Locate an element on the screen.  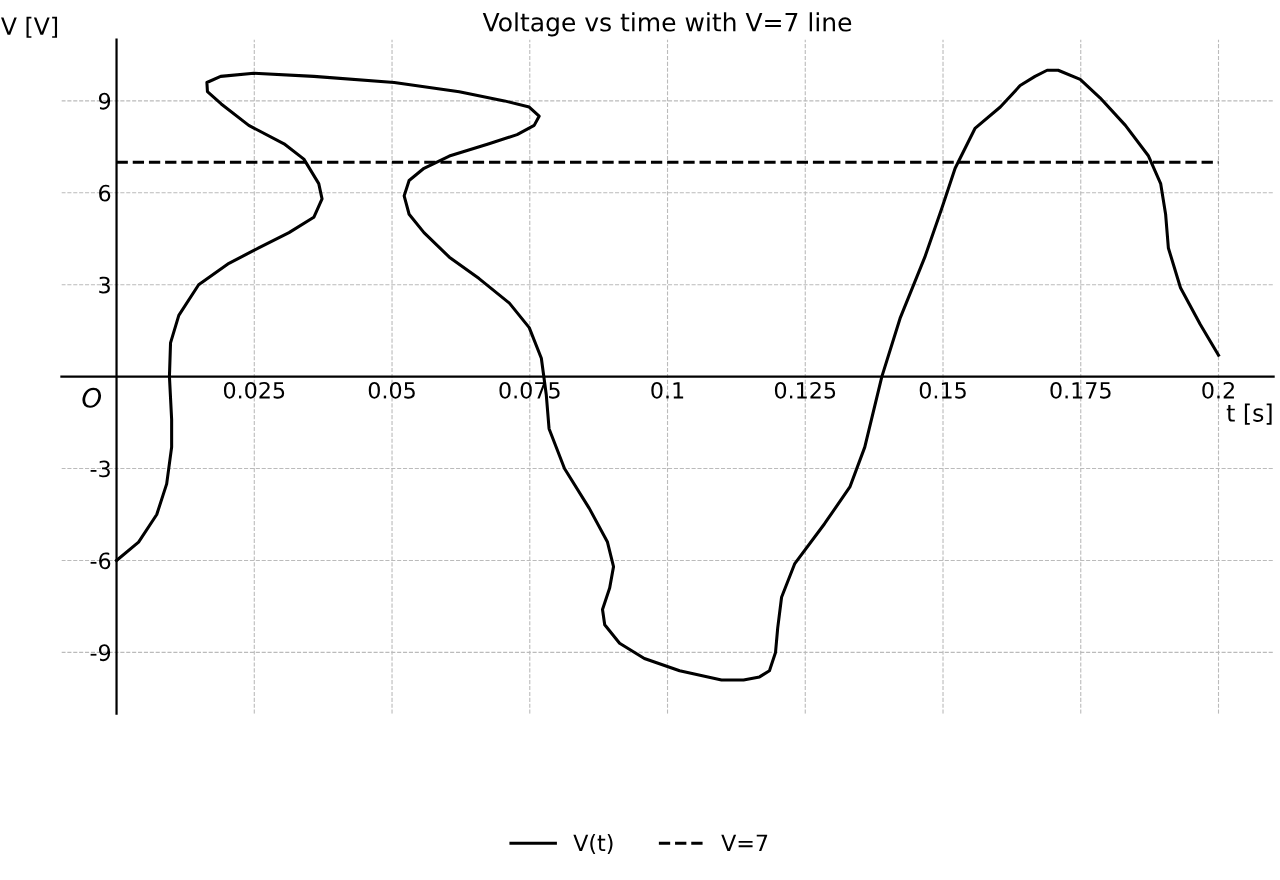
chart-title: Voltage vs time with V=7 line is located at coordinates (667, 24).